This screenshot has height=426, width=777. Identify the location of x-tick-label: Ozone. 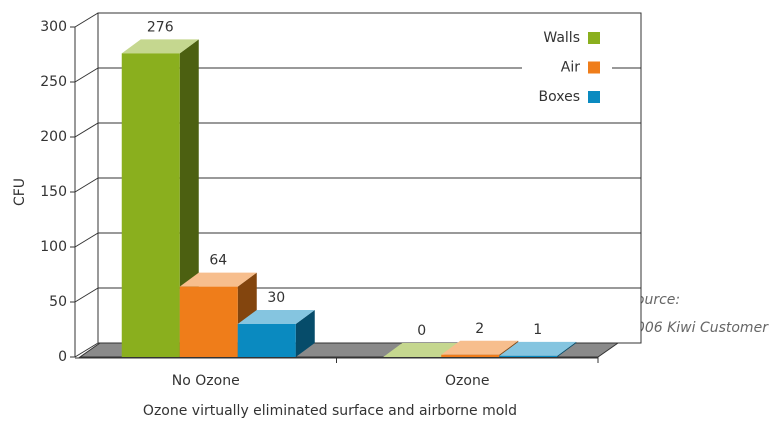
(467, 381).